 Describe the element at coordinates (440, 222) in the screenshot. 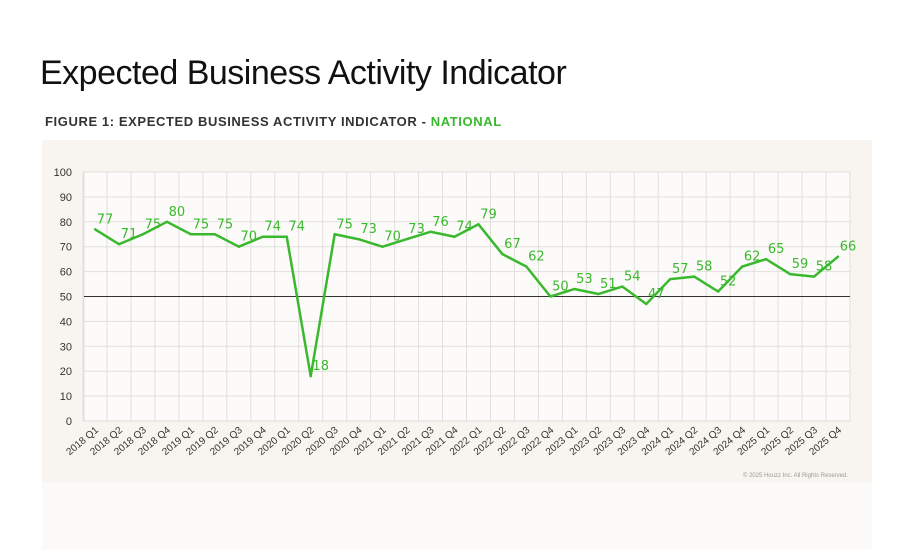

I see `data-label: 76` at that location.